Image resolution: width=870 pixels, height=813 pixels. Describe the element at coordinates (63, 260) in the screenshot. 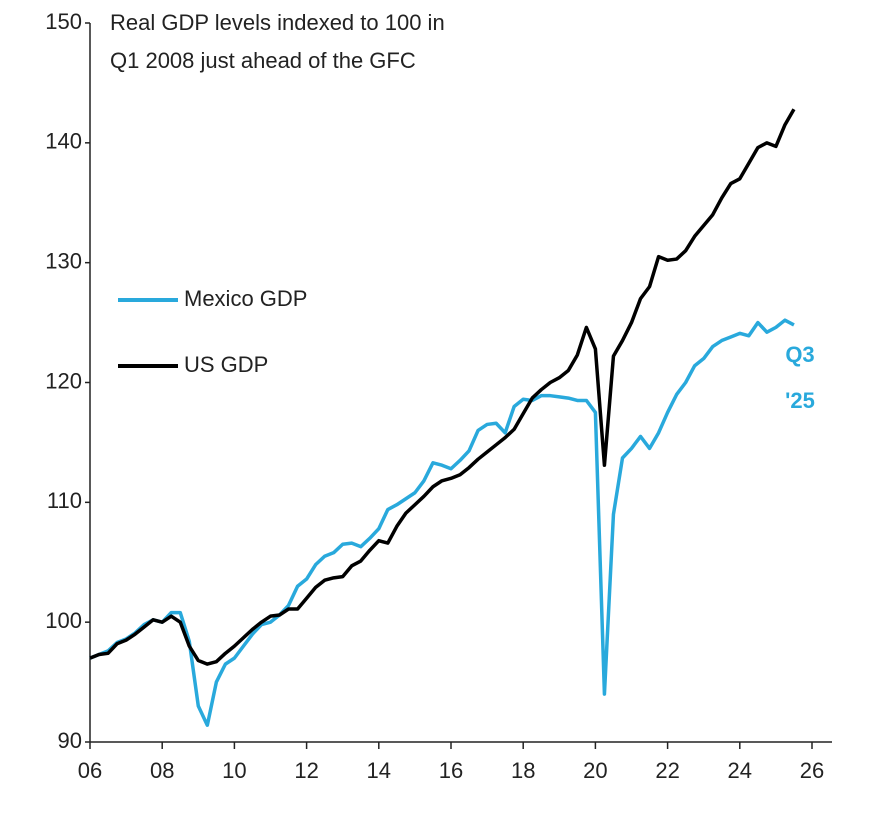

I see `y-tick-label: 130` at that location.